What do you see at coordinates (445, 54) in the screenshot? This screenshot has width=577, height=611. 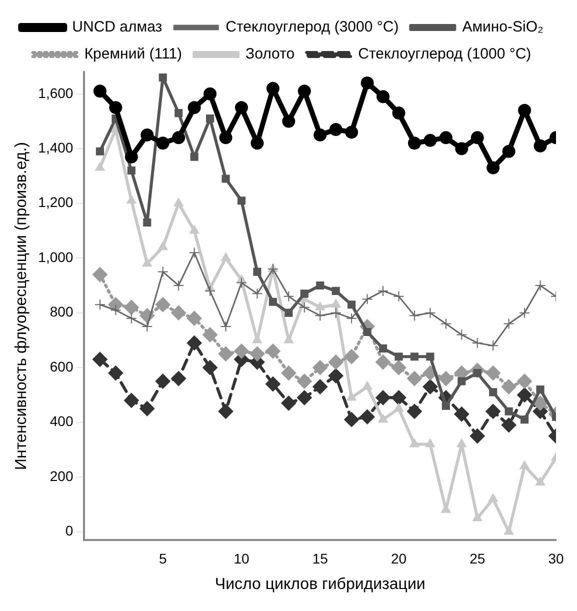 I see `legend-label: Стеклоуглерод (1000 °C)` at bounding box center [445, 54].